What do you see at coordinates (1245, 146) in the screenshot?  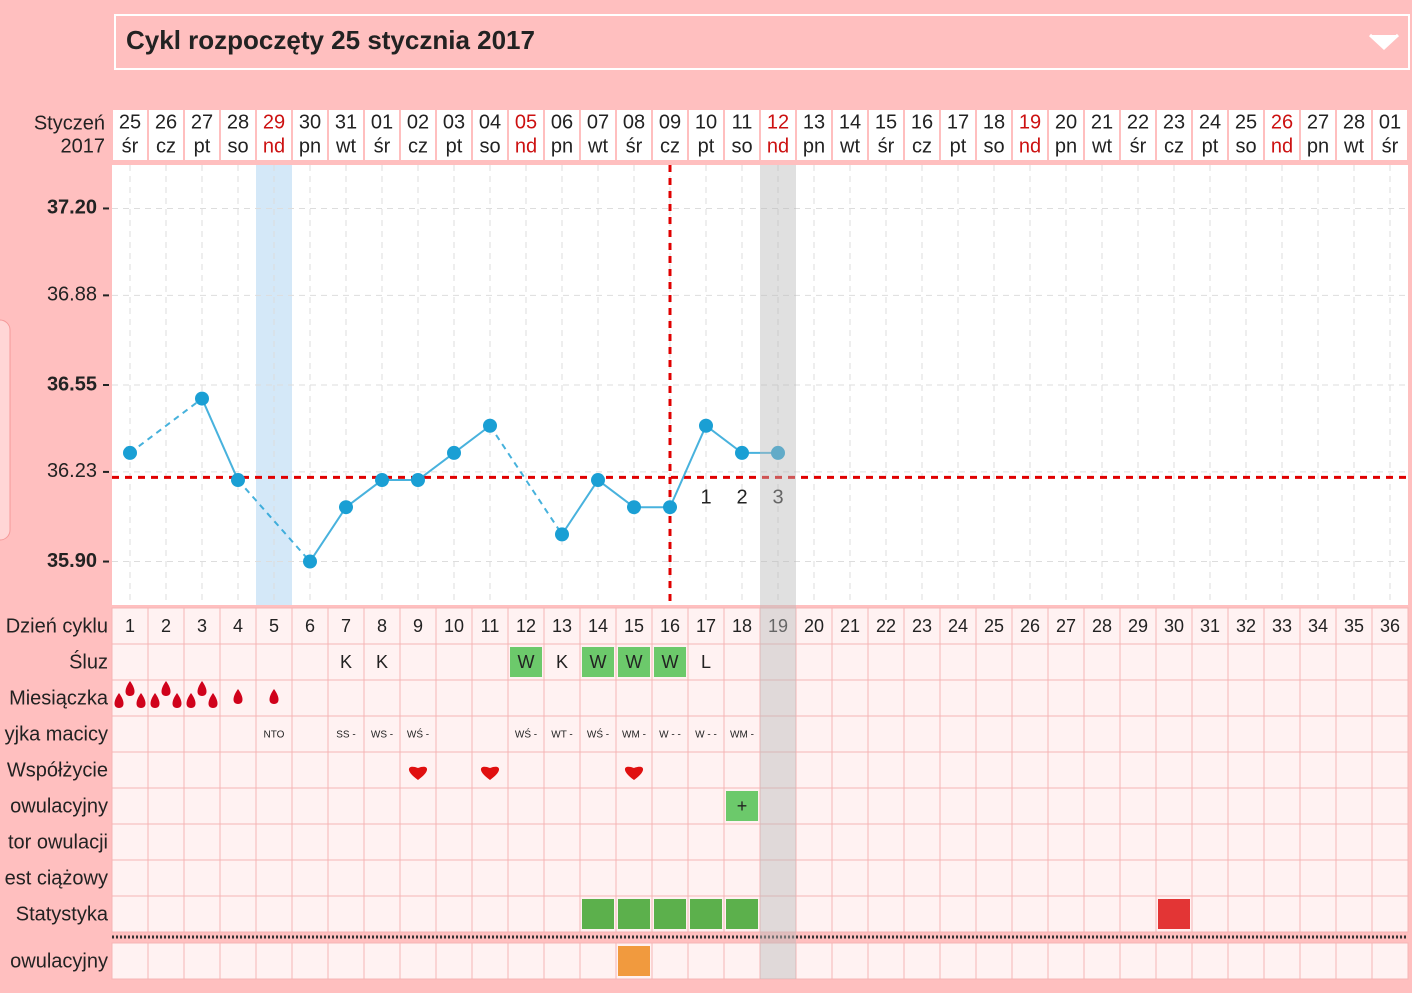 I see `weekday: so` at bounding box center [1245, 146].